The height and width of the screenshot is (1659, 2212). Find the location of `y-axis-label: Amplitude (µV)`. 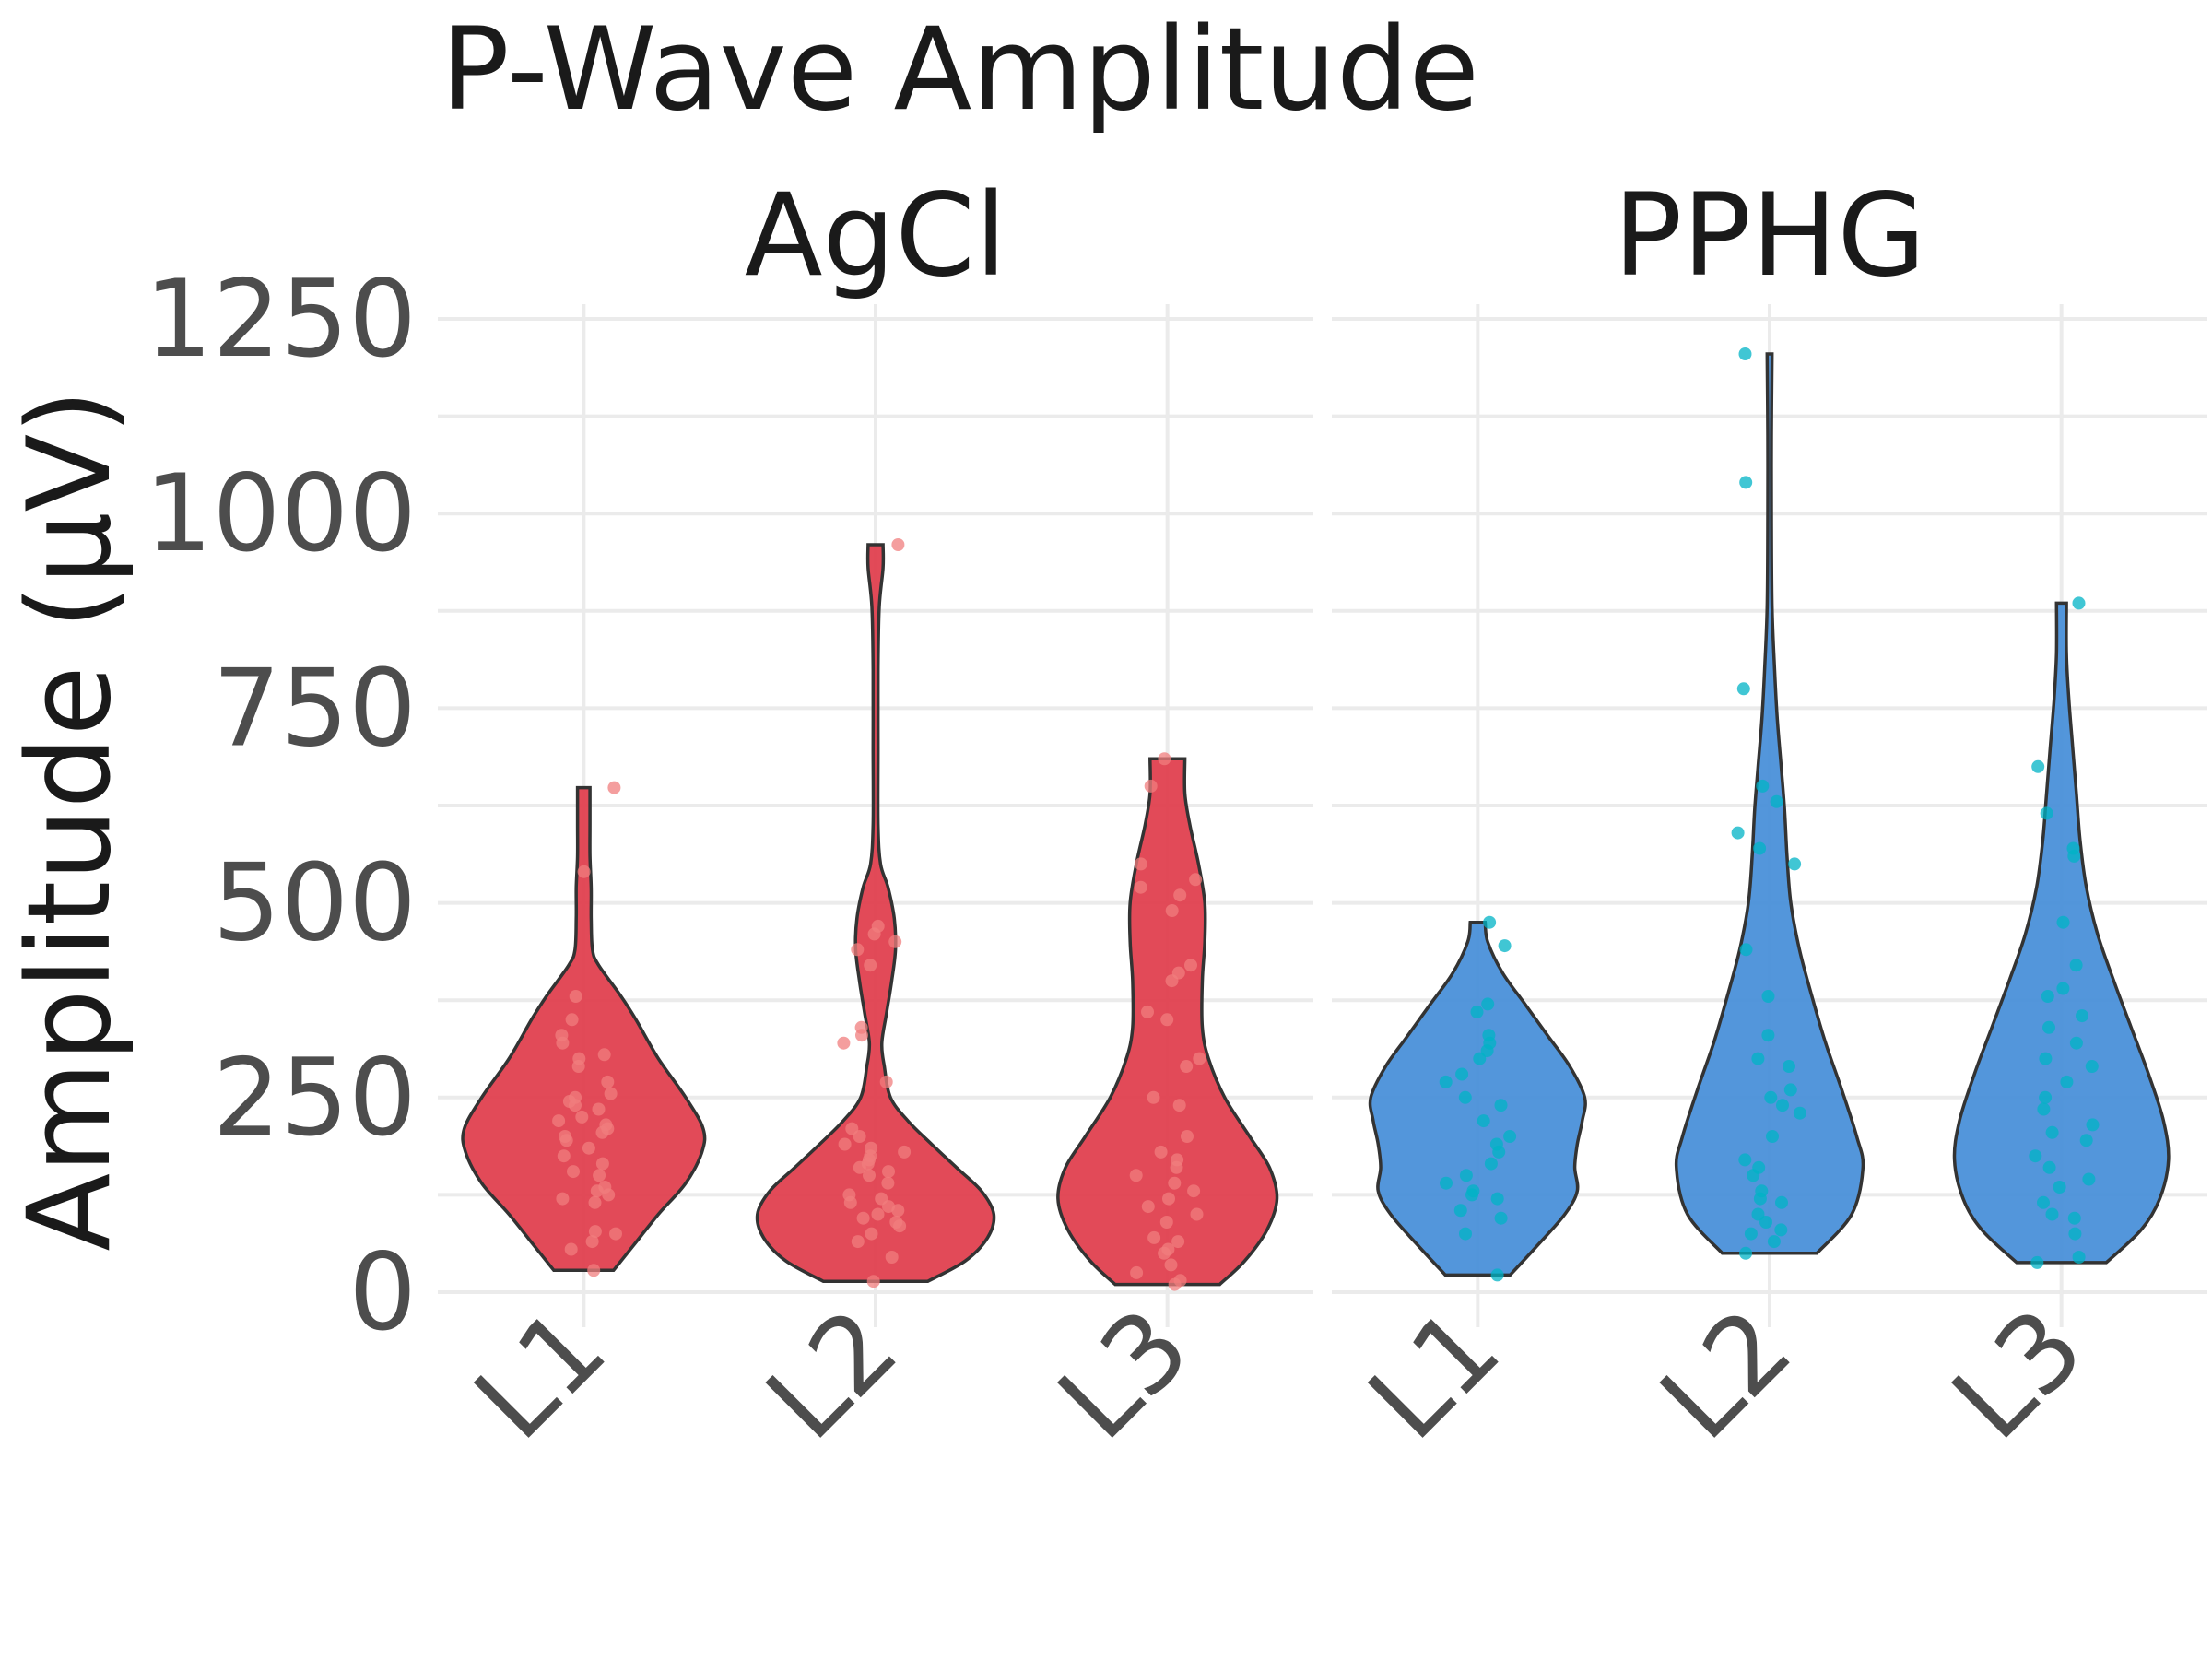

y-axis-label: Amplitude (µV) is located at coordinates (70, 820).